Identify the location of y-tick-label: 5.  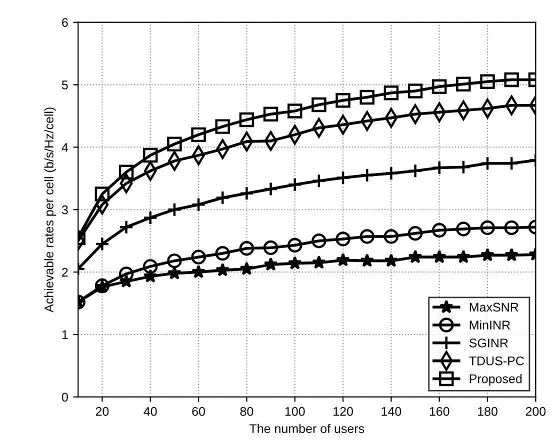
(65, 85).